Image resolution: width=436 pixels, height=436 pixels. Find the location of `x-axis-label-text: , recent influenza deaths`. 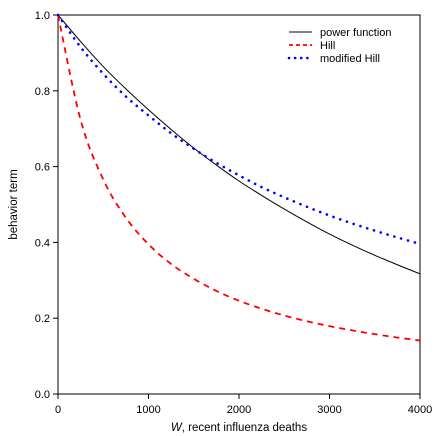

x-axis-label-text: , recent influenza deaths is located at coordinates (245, 428).